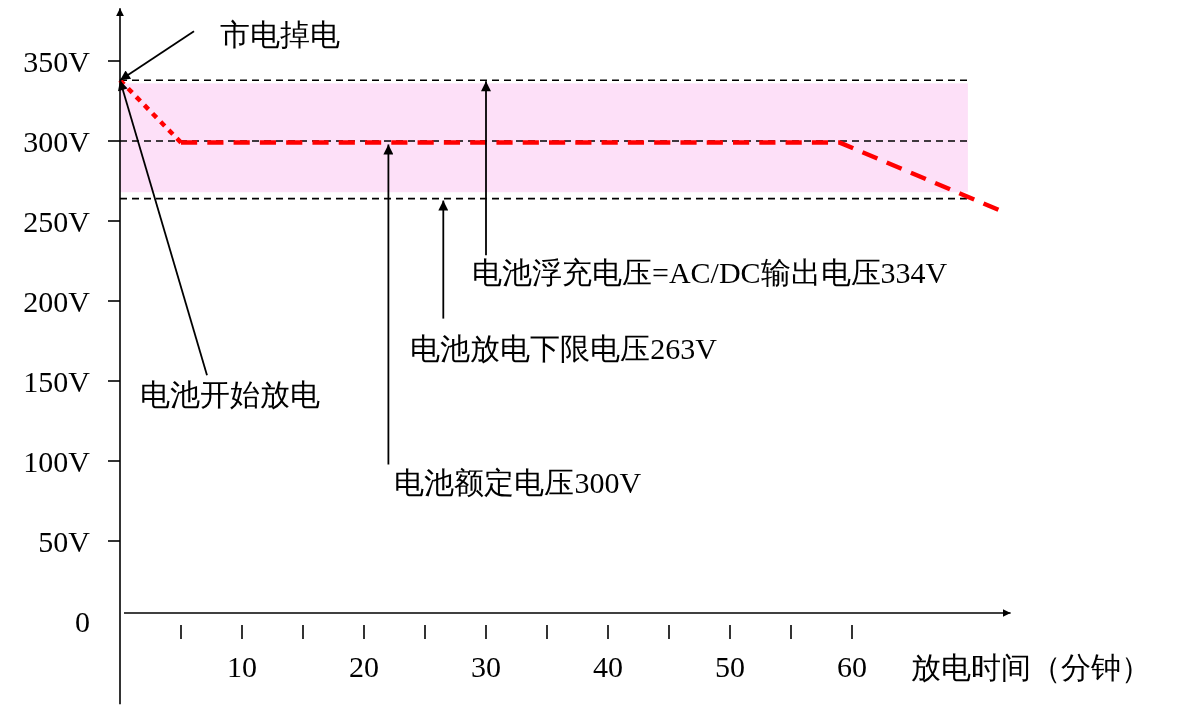  Describe the element at coordinates (710, 273) in the screenshot. I see `annotation: 电池浮充电压=AC/DC输出电压334V` at that location.